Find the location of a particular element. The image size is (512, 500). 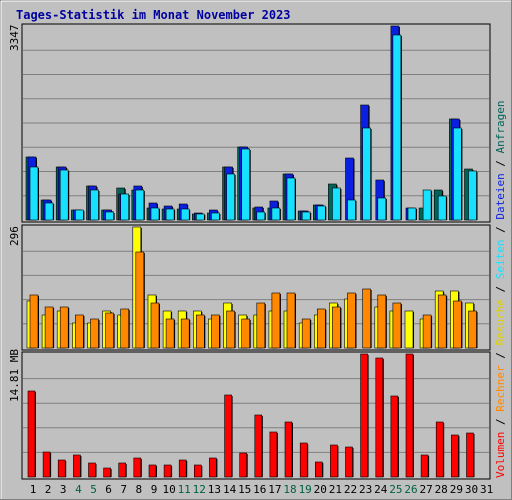

day-label: 8 is located at coordinates (138, 489).